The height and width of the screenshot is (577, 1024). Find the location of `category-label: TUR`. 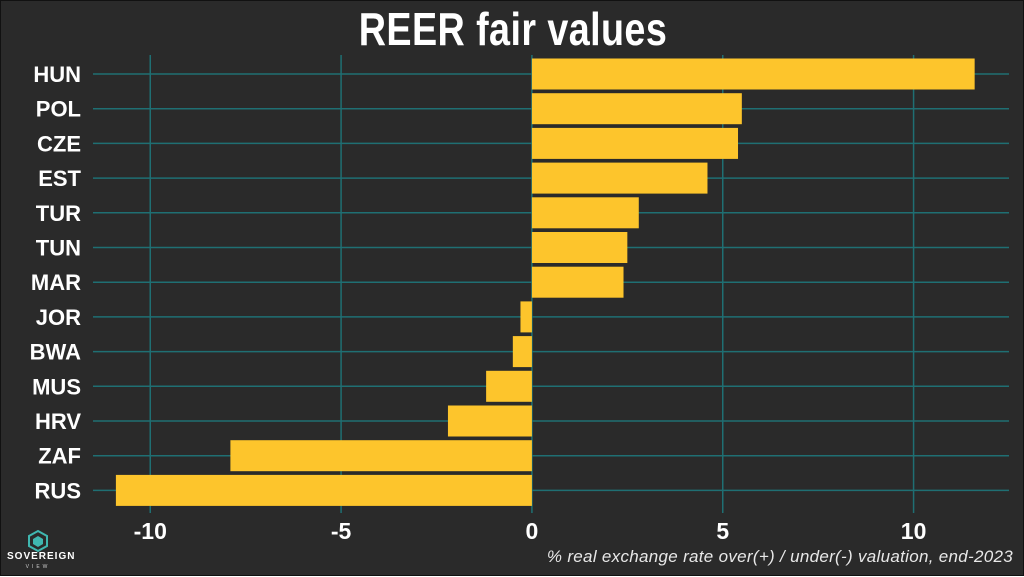

category-label: TUR is located at coordinates (58, 213).